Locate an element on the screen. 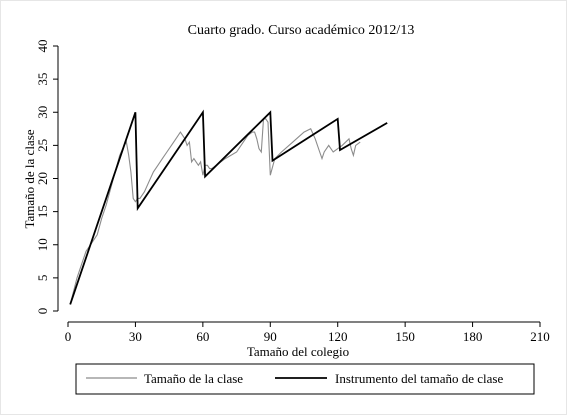  y-tick-label: 40 is located at coordinates (42, 46).